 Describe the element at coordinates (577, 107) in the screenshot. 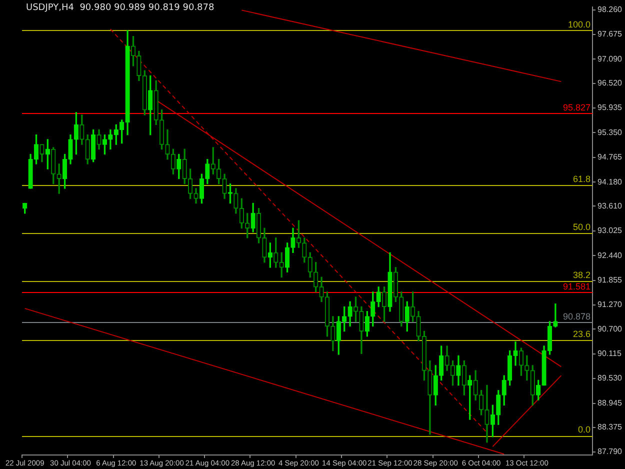

I see `ref-line-label: 95.827` at that location.